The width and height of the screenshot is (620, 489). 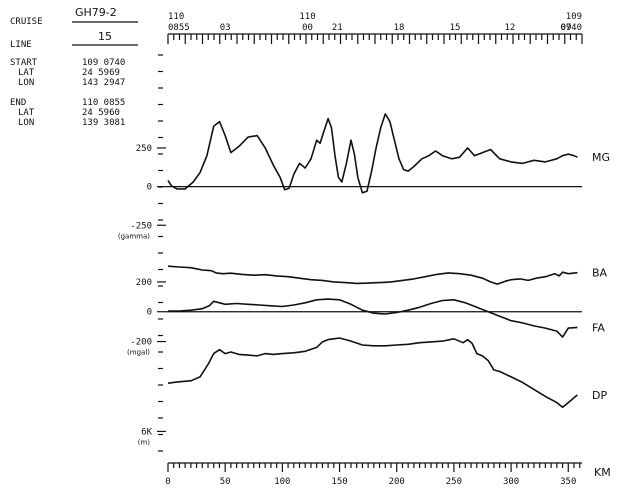 What do you see at coordinates (144, 442) in the screenshot?
I see `unit-label: (m)` at bounding box center [144, 442].